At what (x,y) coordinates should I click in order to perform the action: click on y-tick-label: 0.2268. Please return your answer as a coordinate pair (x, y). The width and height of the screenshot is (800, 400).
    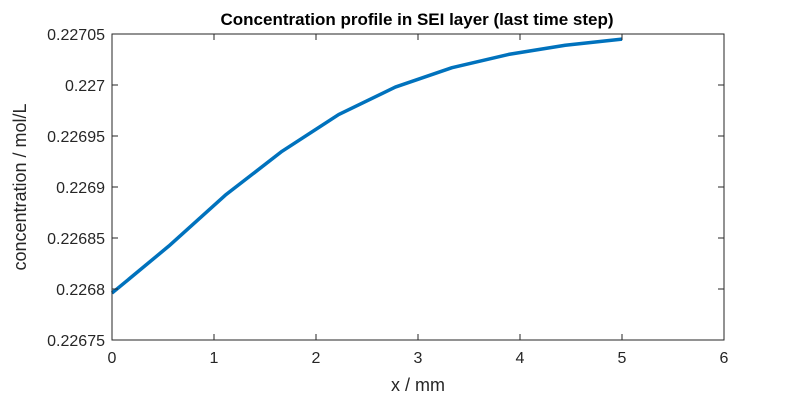
    Looking at the image, I should click on (80, 290).